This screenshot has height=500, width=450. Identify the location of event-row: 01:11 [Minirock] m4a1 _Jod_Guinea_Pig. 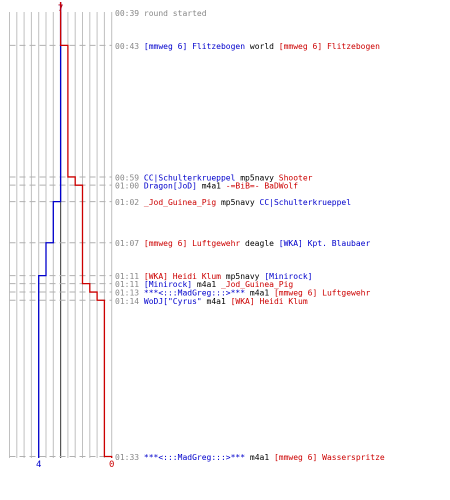
(204, 284).